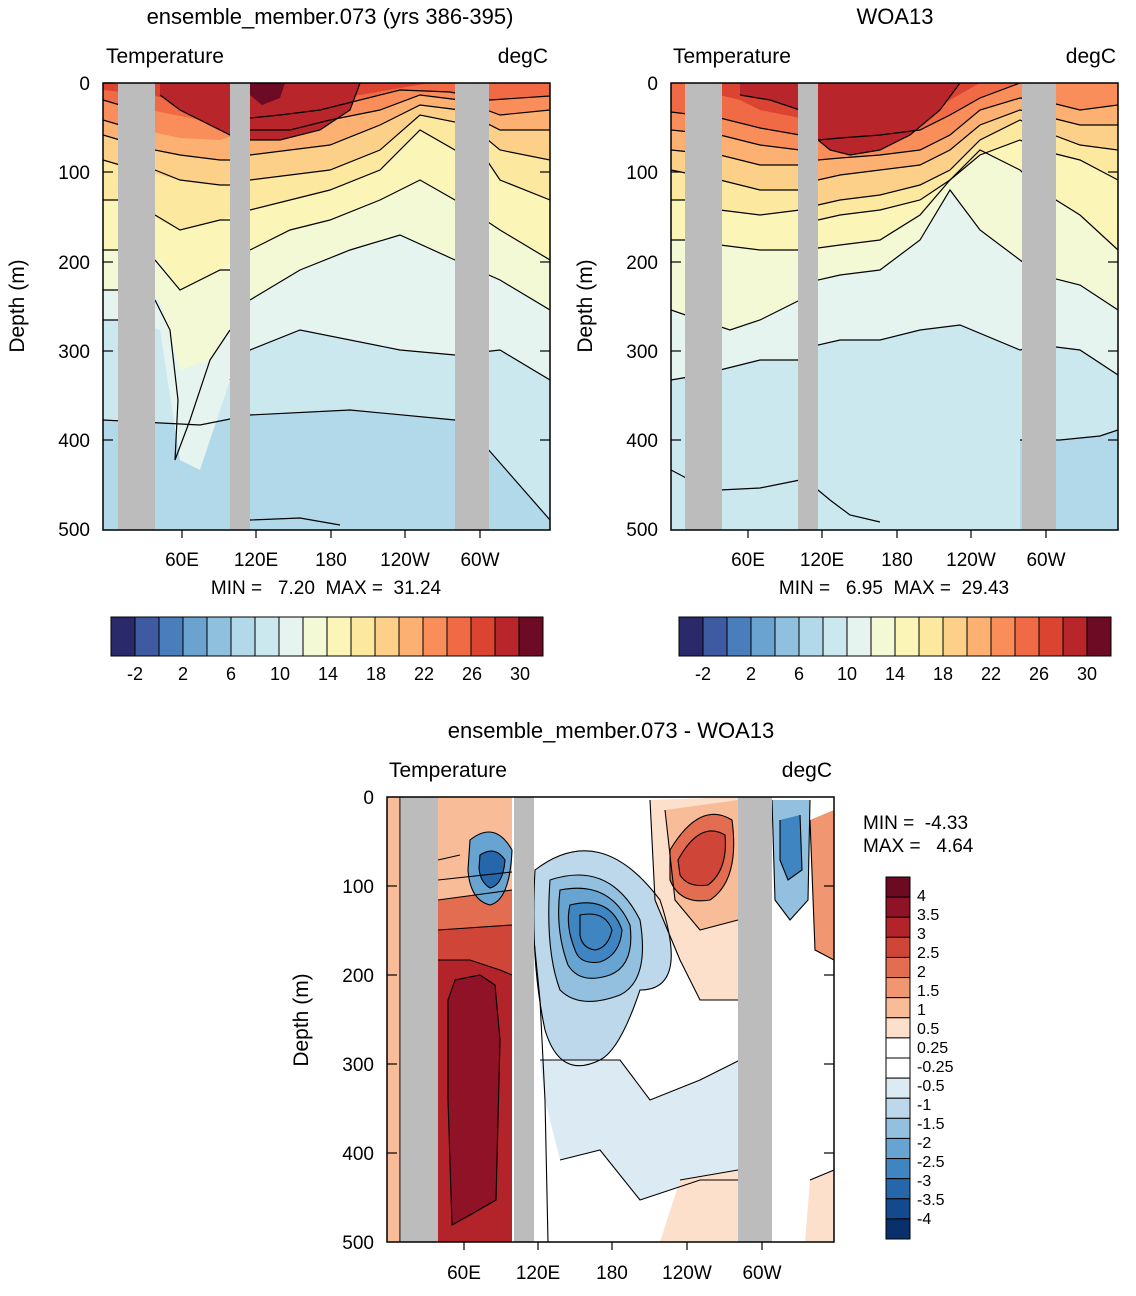 This screenshot has height=1296, width=1136. I want to click on xtick-60e: 60E, so click(748, 560).